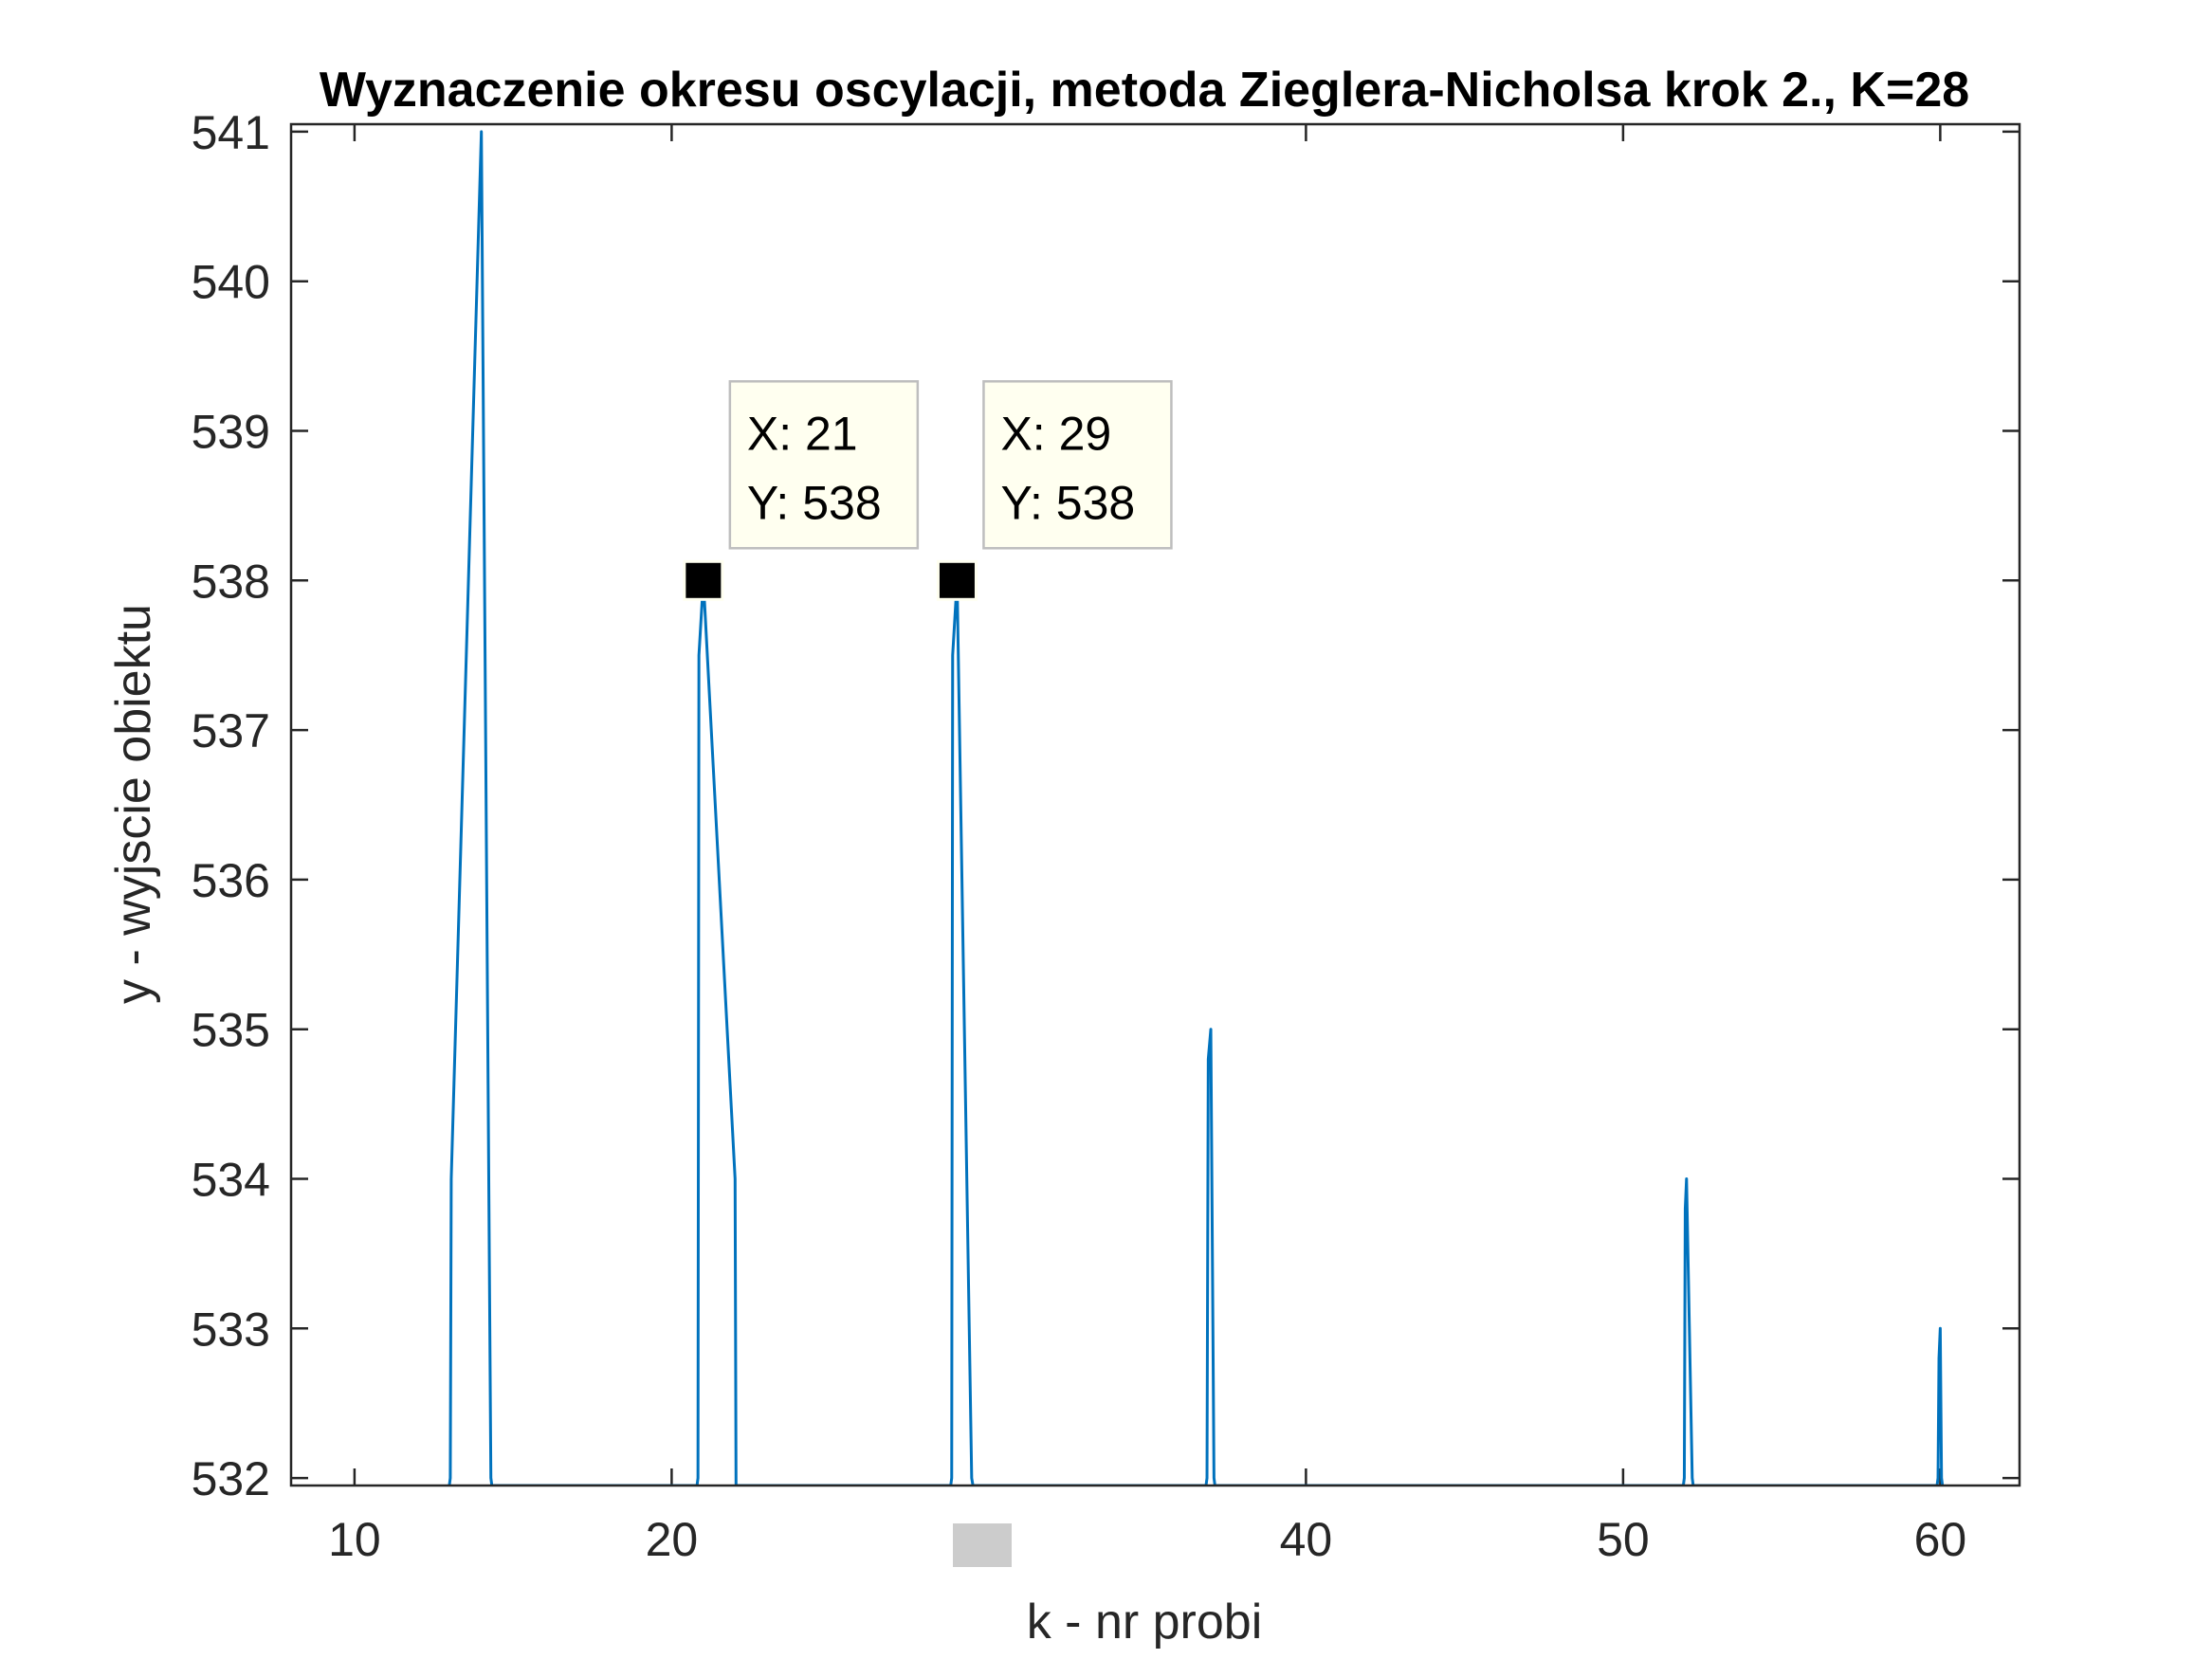  What do you see at coordinates (1145, 1622) in the screenshot?
I see `x-axis-label: k - nr probi` at bounding box center [1145, 1622].